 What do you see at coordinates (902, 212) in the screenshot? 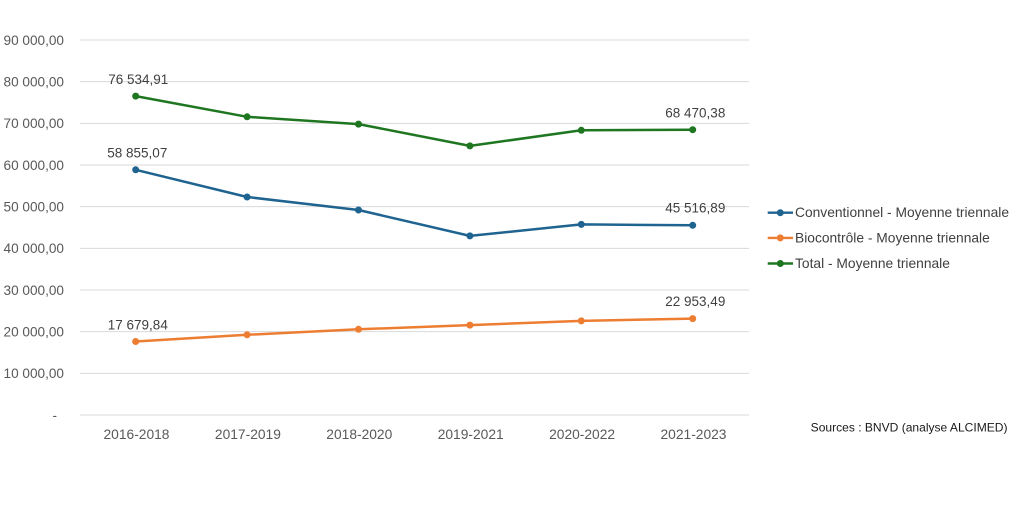
I see `svg-text:Conventionnel - Moyenne trienn: Conventionnel - Moyenne triennale` at bounding box center [902, 212].